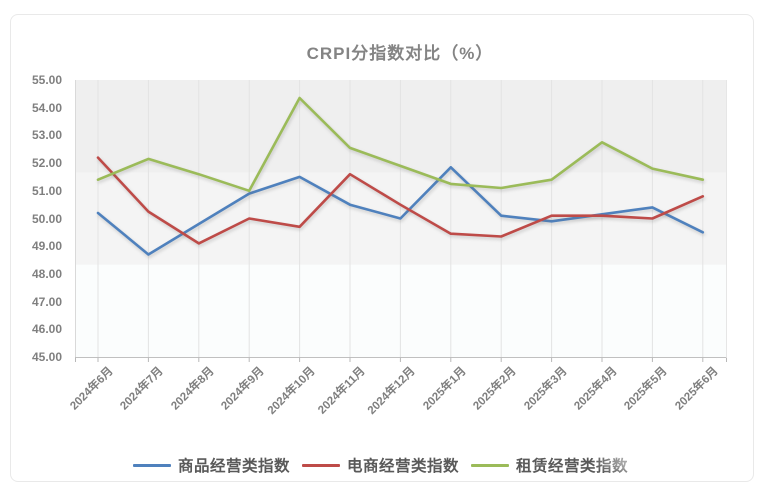  Describe the element at coordinates (402, 466) in the screenshot. I see `legend-label: 电商经营类指数` at that location.